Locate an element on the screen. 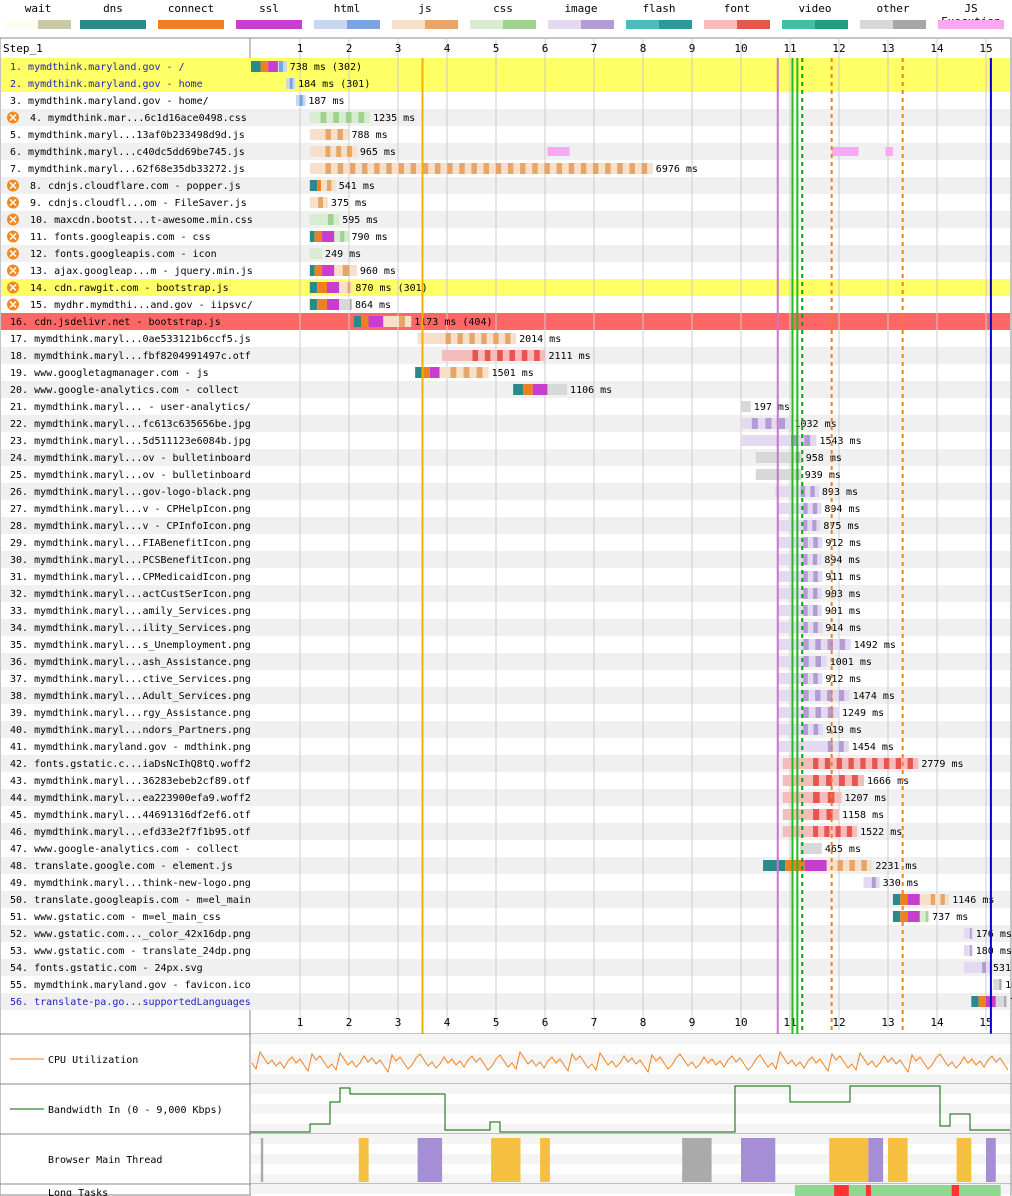 Image resolution: width=1012 pixels, height=1196 pixels. row-label: 22. mymdthink.maryl...fc613c635656be.jpg is located at coordinates (130, 424).